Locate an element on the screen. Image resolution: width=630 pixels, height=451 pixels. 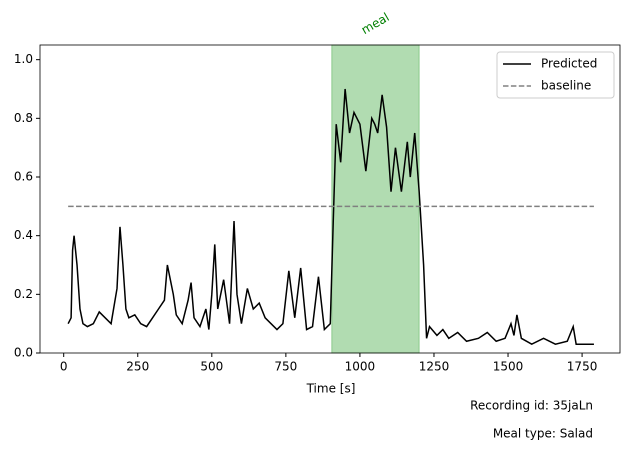
y-tick-label: 0.8 is located at coordinates (23, 118).